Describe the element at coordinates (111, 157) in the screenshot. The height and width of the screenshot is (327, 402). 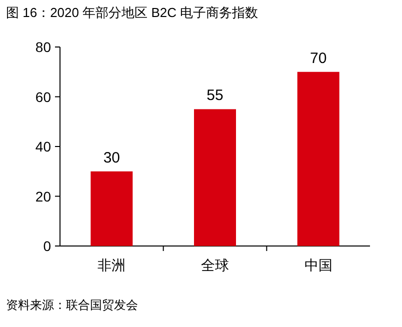
I see `data-label: 30` at that location.